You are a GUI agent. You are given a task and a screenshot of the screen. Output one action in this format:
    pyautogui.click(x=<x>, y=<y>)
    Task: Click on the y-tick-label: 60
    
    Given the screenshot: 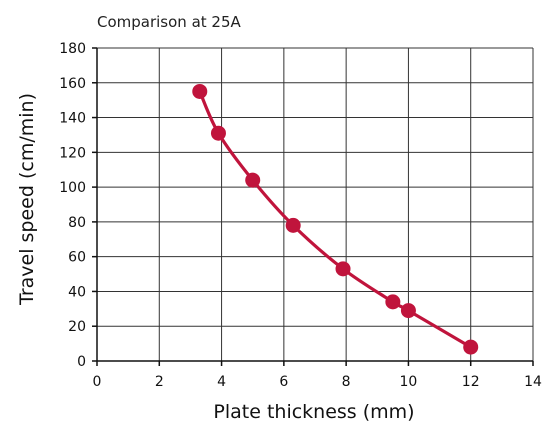 What is the action you would take?
    pyautogui.click(x=77, y=258)
    